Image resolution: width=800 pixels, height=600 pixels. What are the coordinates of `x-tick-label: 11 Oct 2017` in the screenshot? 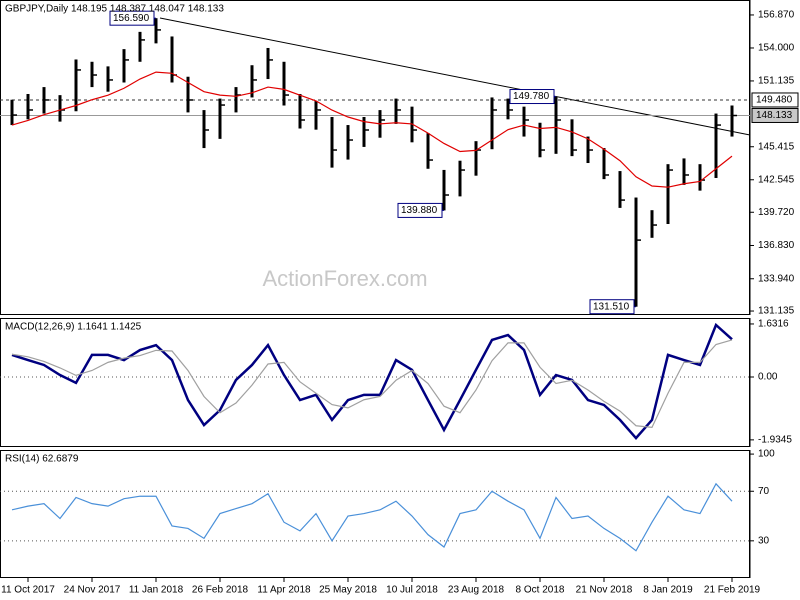 It's located at (28, 590).